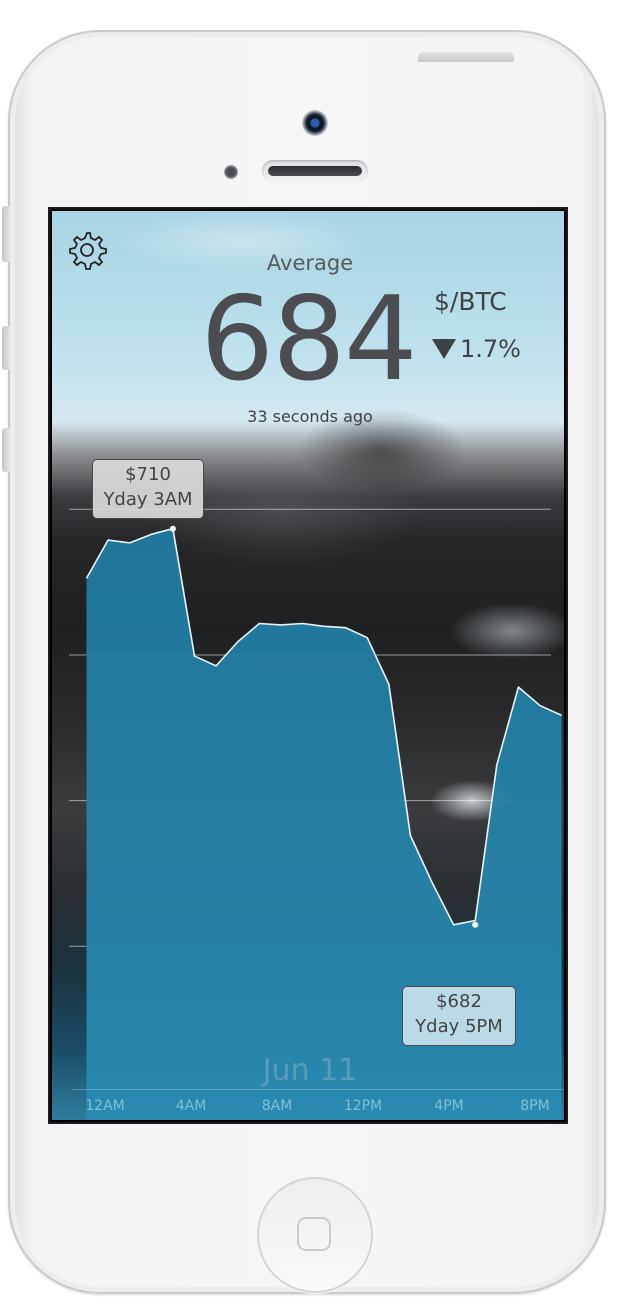 This screenshot has width=625, height=1316. Describe the element at coordinates (191, 1106) in the screenshot. I see `x-tick-label: 4AM` at that location.